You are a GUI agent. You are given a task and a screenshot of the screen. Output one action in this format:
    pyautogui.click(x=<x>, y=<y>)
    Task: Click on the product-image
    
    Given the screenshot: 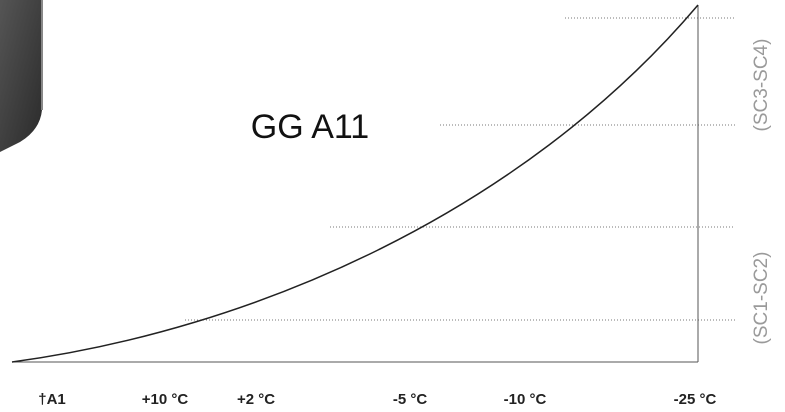 What is the action you would take?
    pyautogui.click(x=21, y=76)
    